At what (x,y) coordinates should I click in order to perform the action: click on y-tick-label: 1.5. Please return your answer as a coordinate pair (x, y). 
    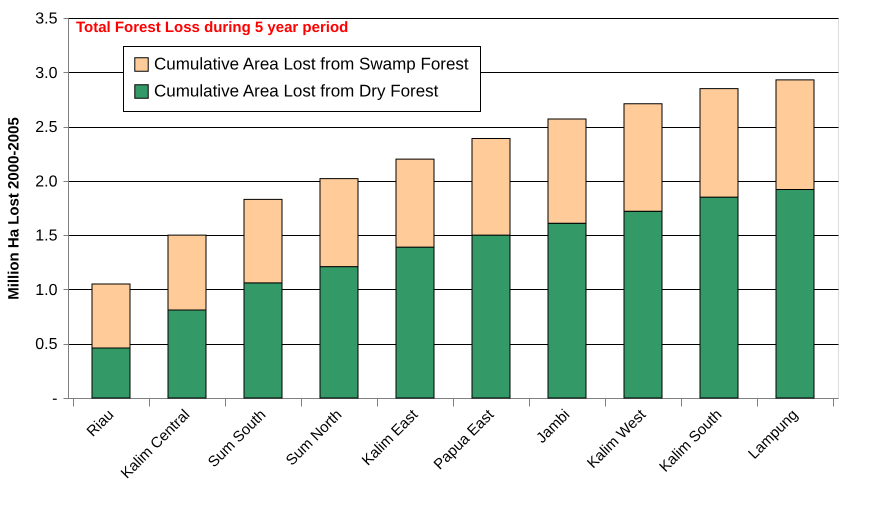
    Looking at the image, I should click on (46, 236).